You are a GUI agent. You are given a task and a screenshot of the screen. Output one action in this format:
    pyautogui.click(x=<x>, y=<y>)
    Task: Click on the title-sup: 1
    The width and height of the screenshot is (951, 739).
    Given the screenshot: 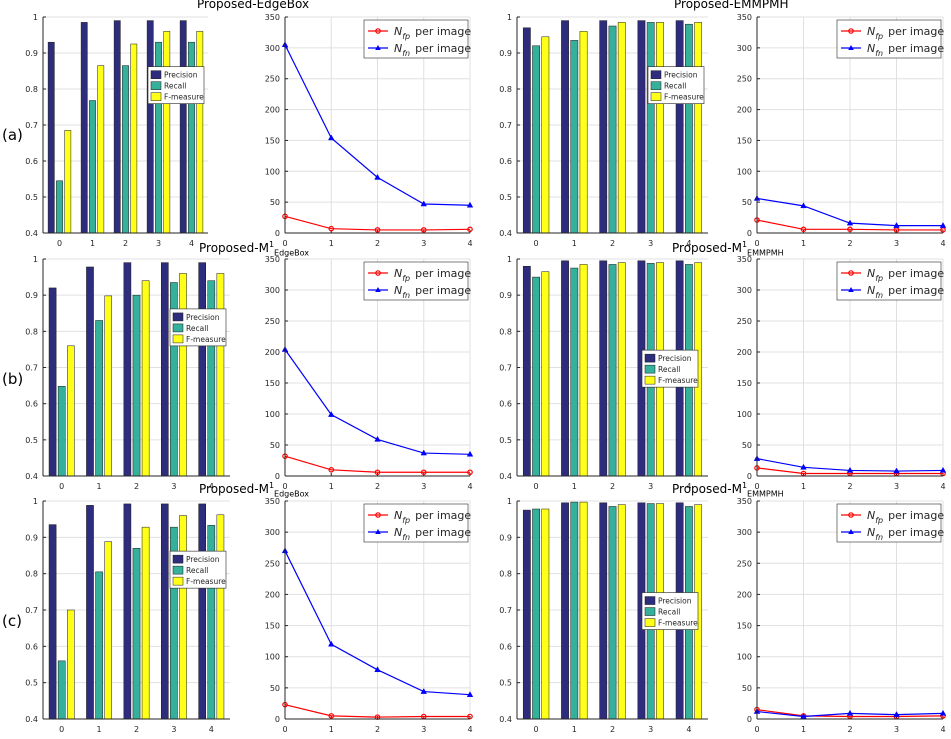 What is the action you would take?
    pyautogui.click(x=744, y=244)
    